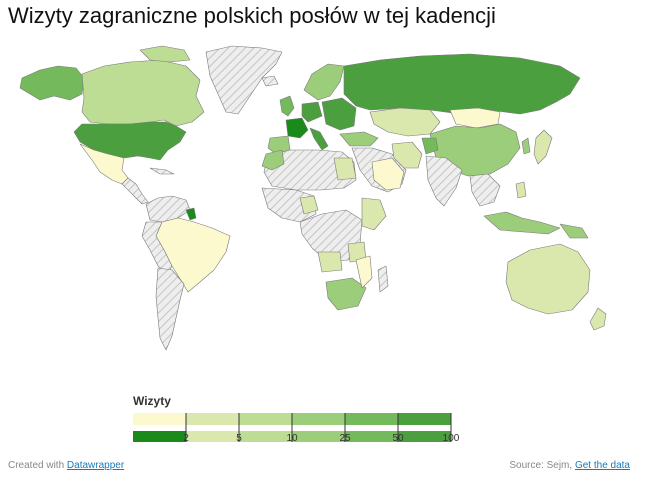 The height and width of the screenshot is (479, 645). What do you see at coordinates (135, 191) in the screenshot?
I see `region-central-america` at bounding box center [135, 191].